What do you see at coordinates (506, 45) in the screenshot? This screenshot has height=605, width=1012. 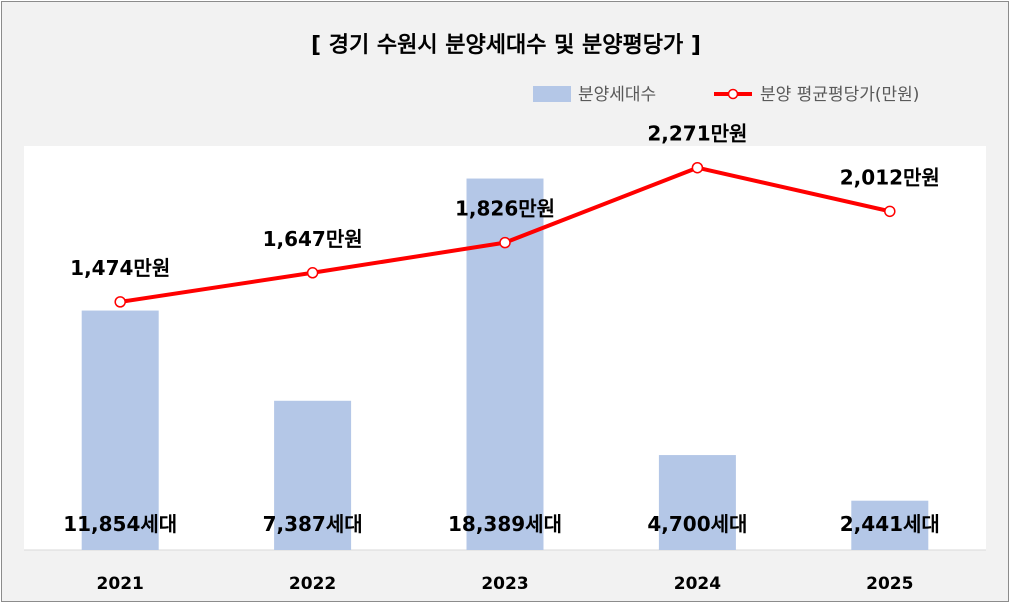 I see `chart-title: [ 경기 수원시 분양세대수 및 분양평당가 ]` at bounding box center [506, 45].